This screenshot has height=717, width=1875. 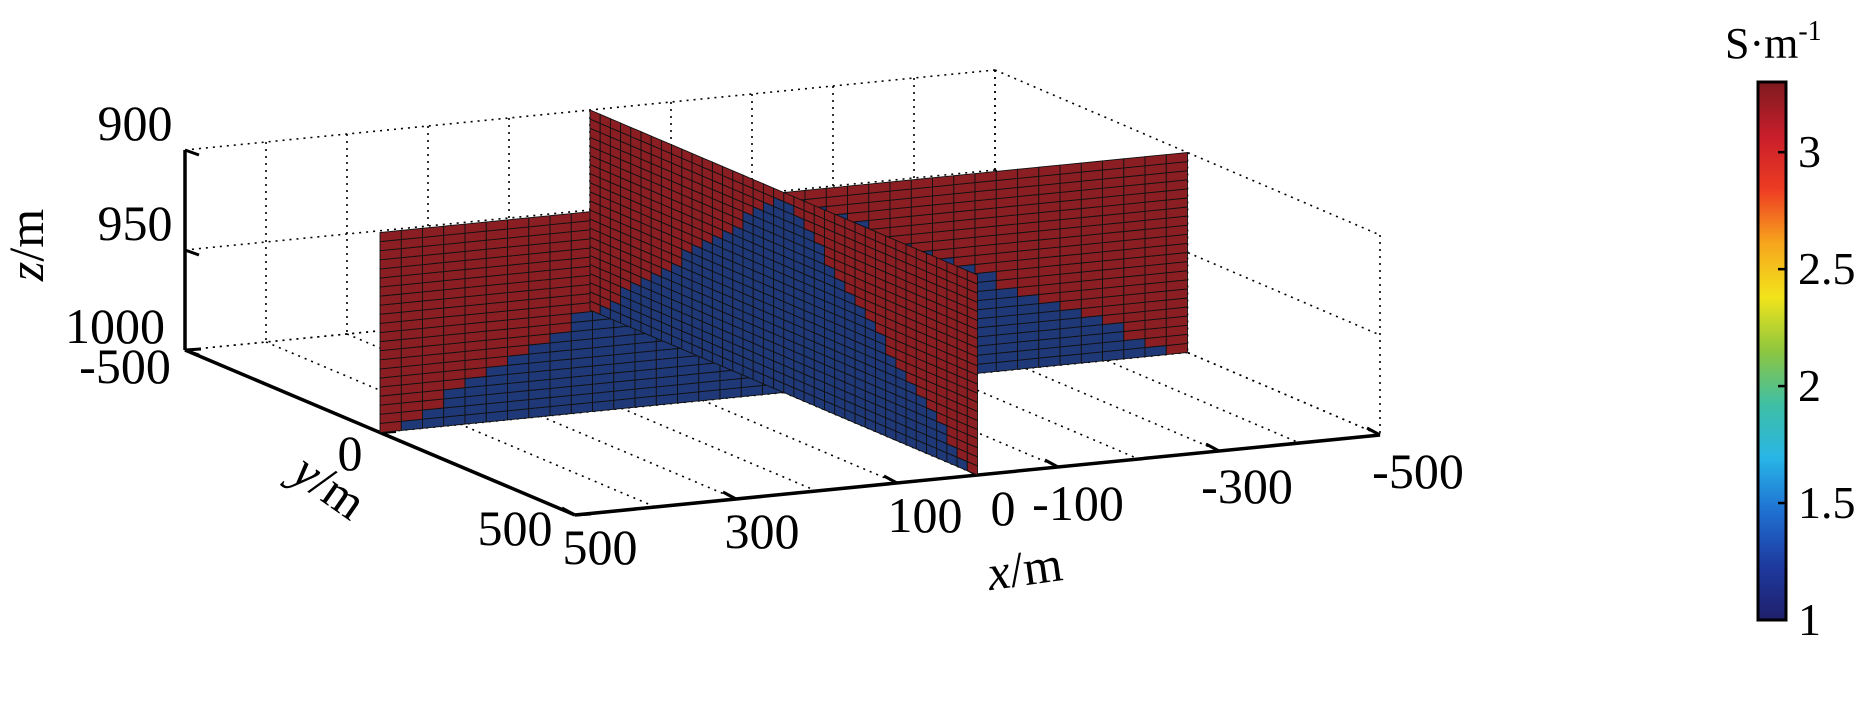 What do you see at coordinates (27, 272) in the screenshot?
I see `z-axis-title-var: z` at bounding box center [27, 272].